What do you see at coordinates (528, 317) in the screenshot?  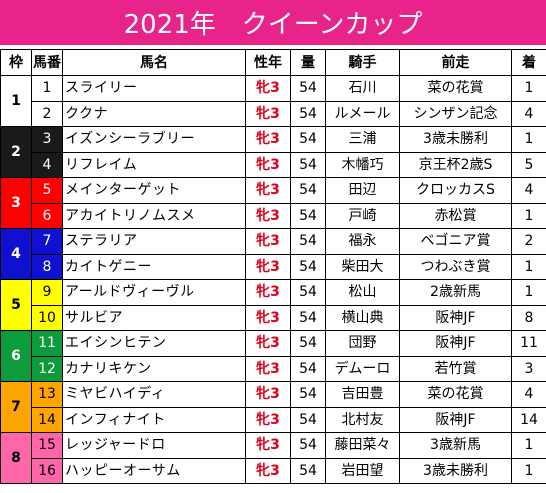 I see `place-cell: 8` at bounding box center [528, 317].